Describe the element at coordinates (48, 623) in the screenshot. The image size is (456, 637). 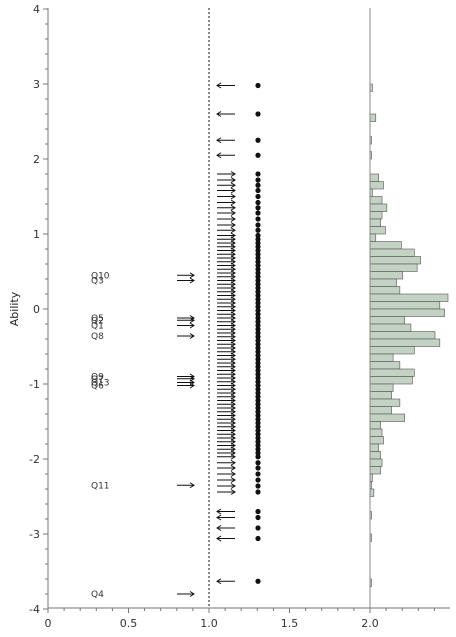
I see `x-tick-label: 0` at that location.